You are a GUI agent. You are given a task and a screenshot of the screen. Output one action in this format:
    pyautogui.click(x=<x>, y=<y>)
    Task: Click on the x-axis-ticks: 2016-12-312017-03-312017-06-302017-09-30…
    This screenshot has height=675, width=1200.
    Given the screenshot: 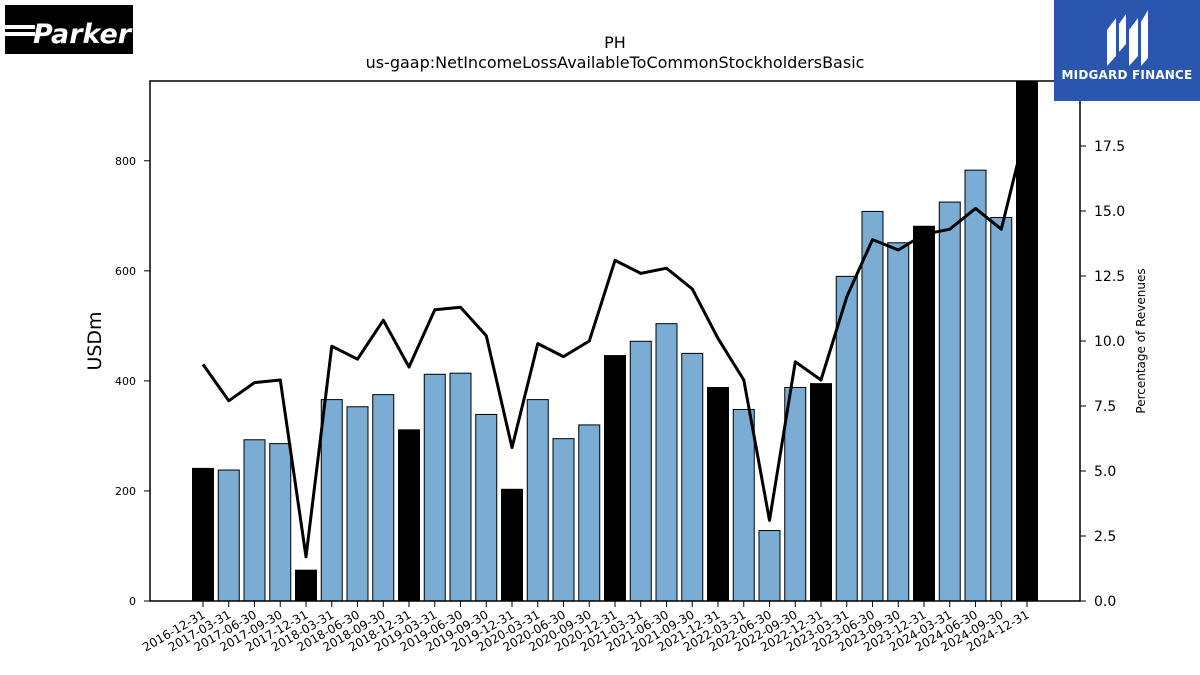 What is the action you would take?
    pyautogui.click(x=586, y=627)
    